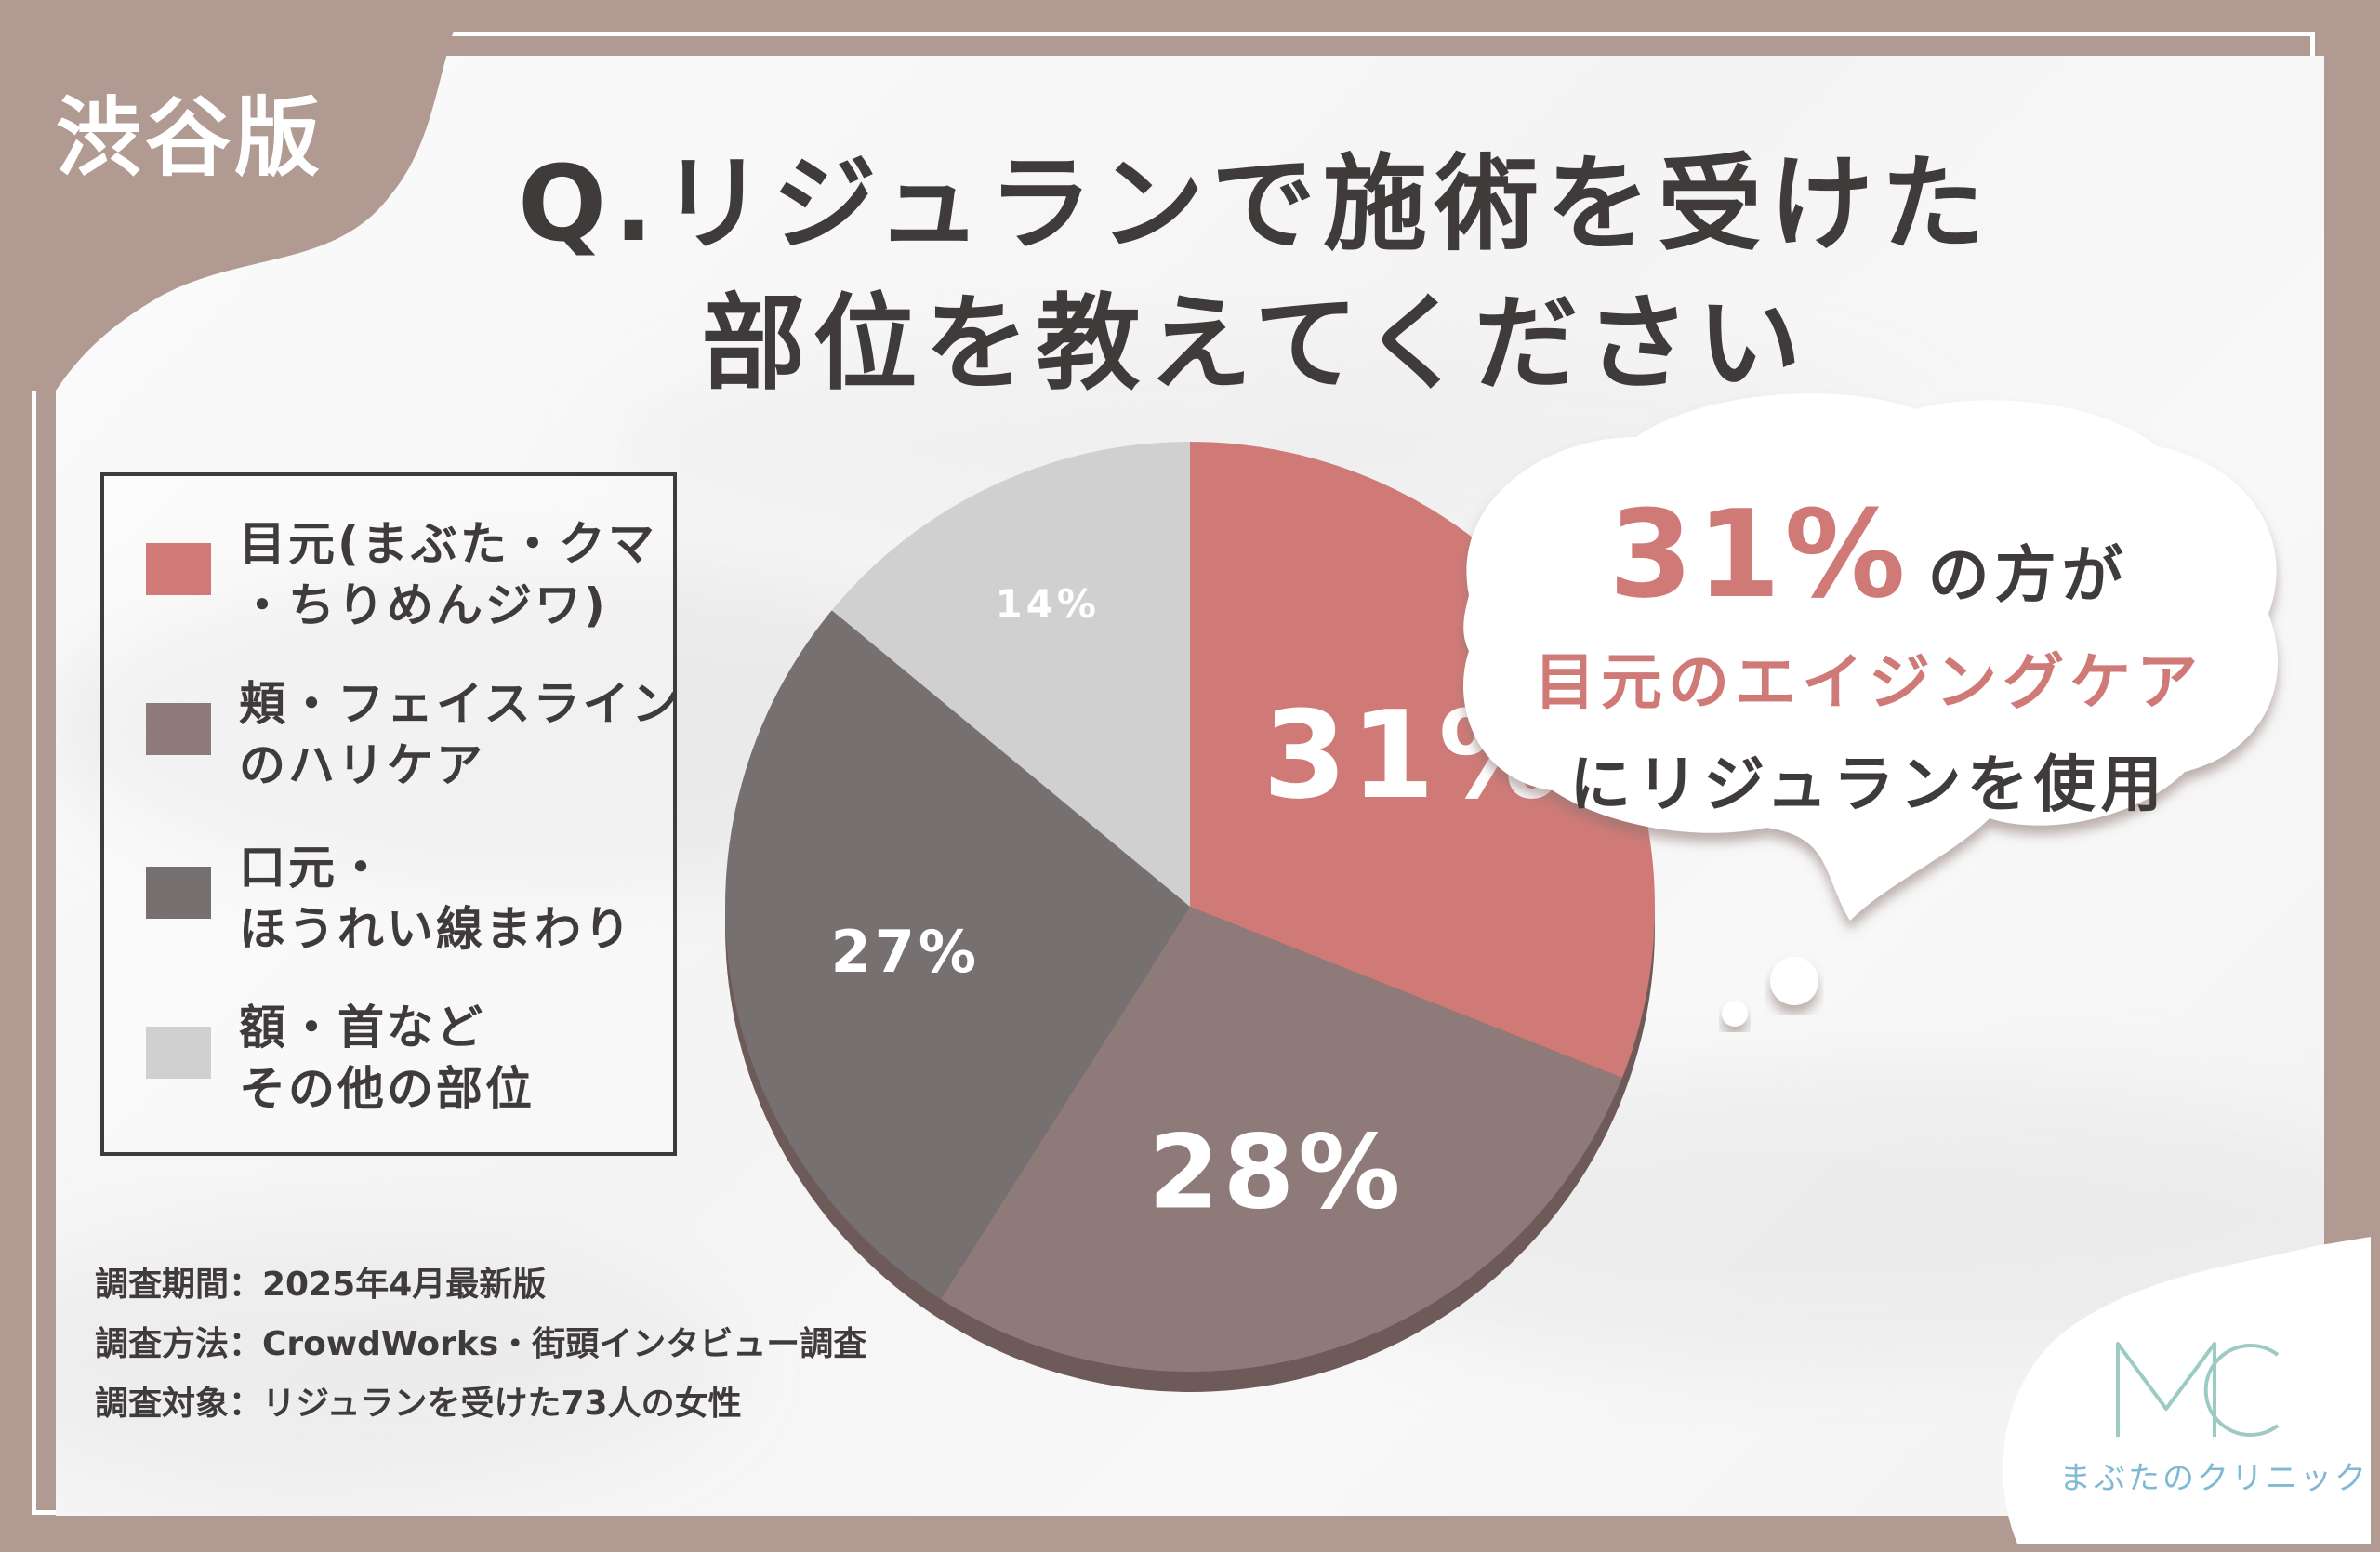 This screenshot has height=1552, width=2380. What do you see at coordinates (387, 1089) in the screenshot?
I see `legend-label-other-line-2: その他の部位` at bounding box center [387, 1089].